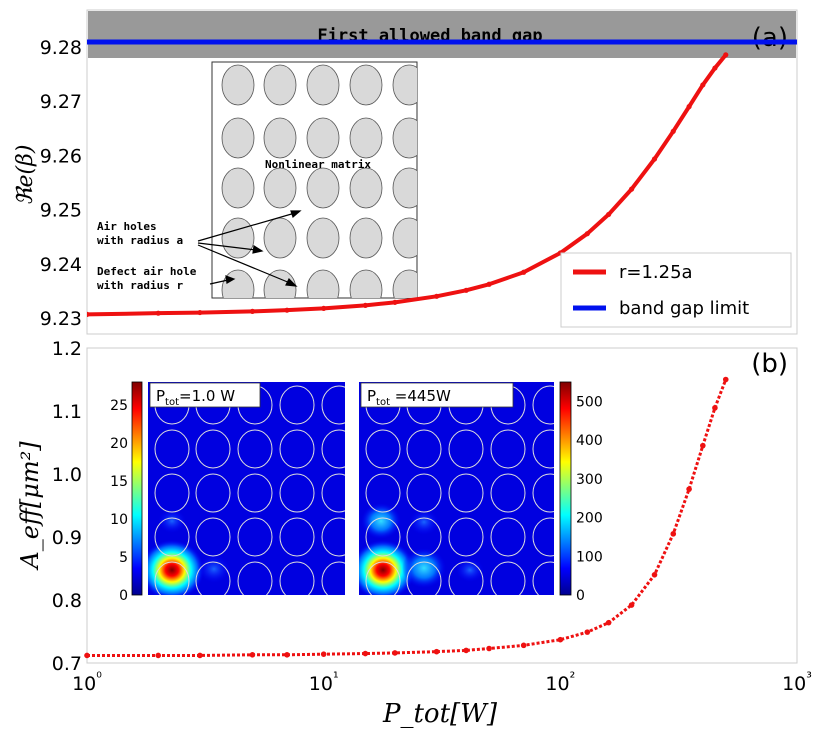 This screenshot has width=830, height=743. Describe the element at coordinates (318, 164) in the screenshot. I see `label-nonlinear-matrix: Nonlinear matrix` at that location.